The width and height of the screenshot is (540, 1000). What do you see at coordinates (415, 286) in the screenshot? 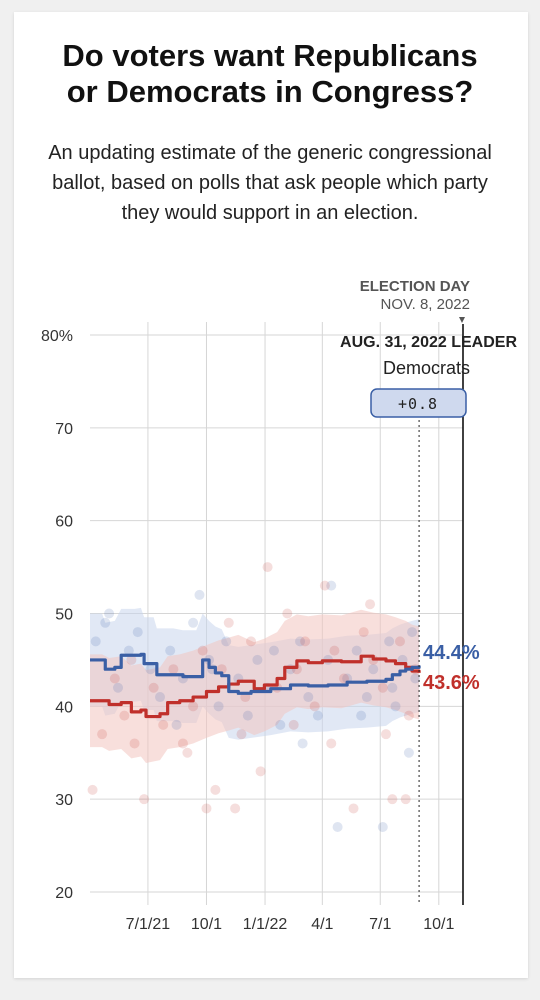
I see `election-day-label: ELECTION DAY` at bounding box center [415, 286].